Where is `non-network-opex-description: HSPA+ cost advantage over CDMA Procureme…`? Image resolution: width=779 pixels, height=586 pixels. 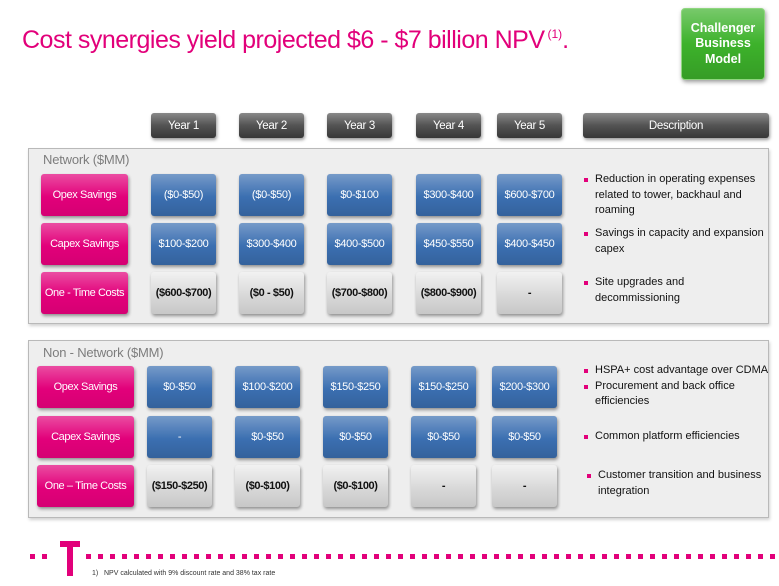 non-network-opex-description: HSPA+ cost advantage over CDMA Procureme… is located at coordinates (676, 386).